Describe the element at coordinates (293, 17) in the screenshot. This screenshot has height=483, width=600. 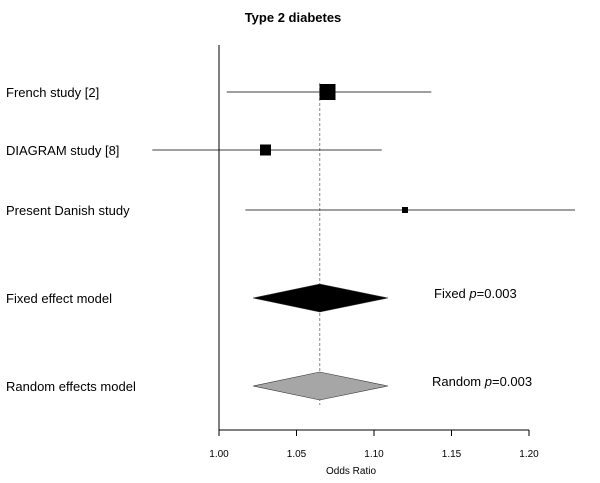
I see `chart-title: Type 2 diabetes` at that location.